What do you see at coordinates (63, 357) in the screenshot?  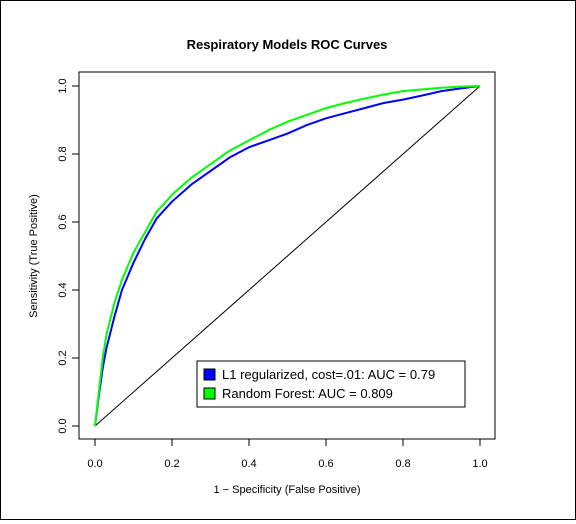 I see `y-tick-label: 0.2` at bounding box center [63, 357].